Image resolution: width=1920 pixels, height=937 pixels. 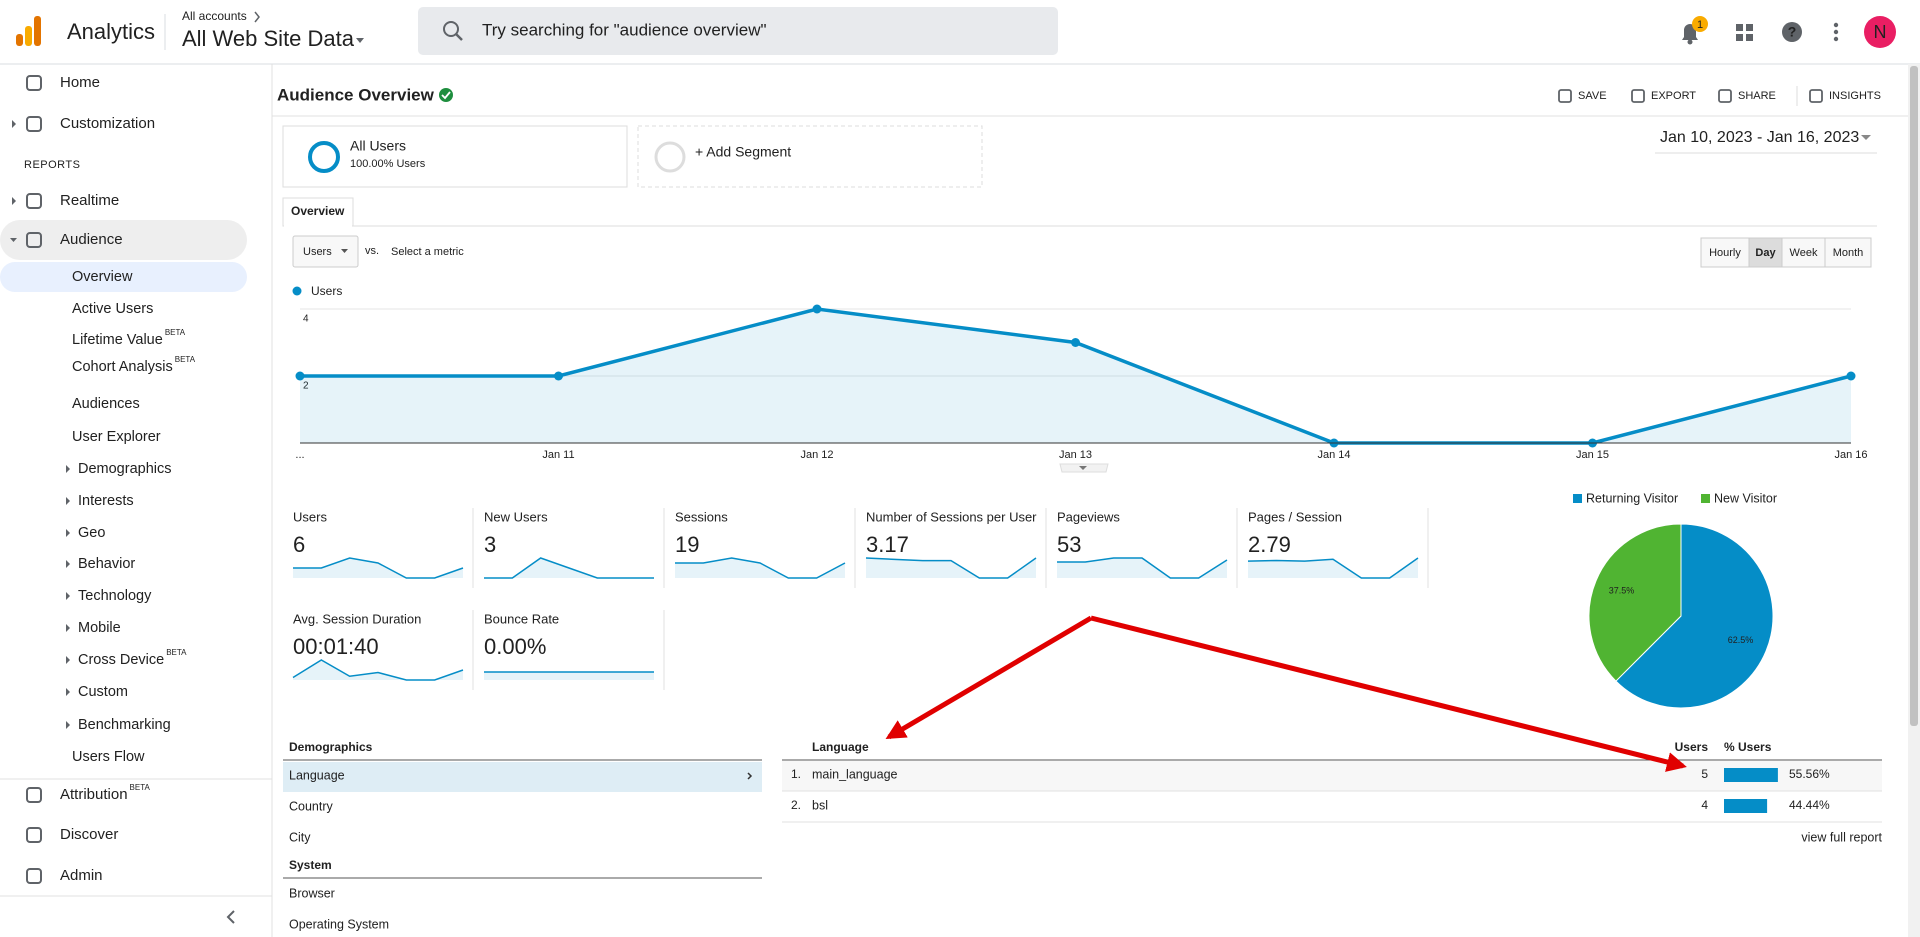 I want to click on nav-icon, so click(x=34, y=795).